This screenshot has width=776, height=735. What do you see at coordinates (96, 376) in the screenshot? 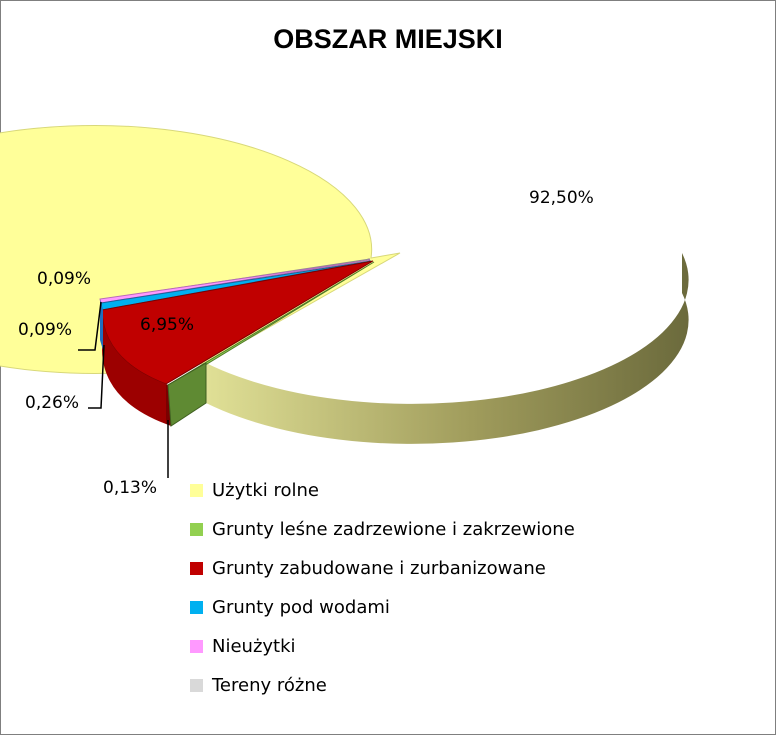
I see `leader-line-grunty-pod-wodami` at bounding box center [96, 376].